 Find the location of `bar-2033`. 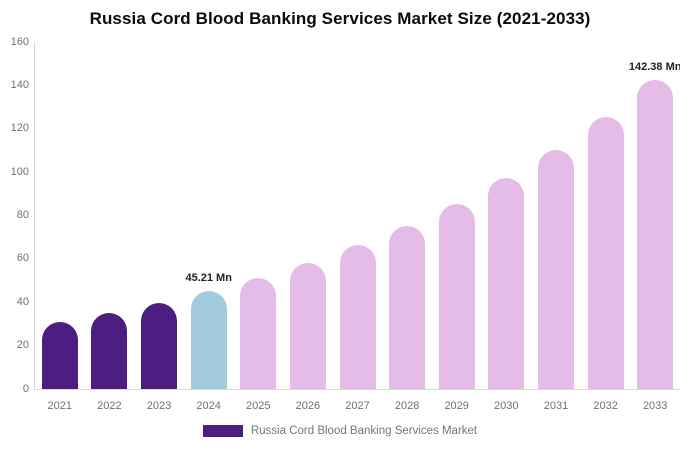

bar-2033 is located at coordinates (655, 234).